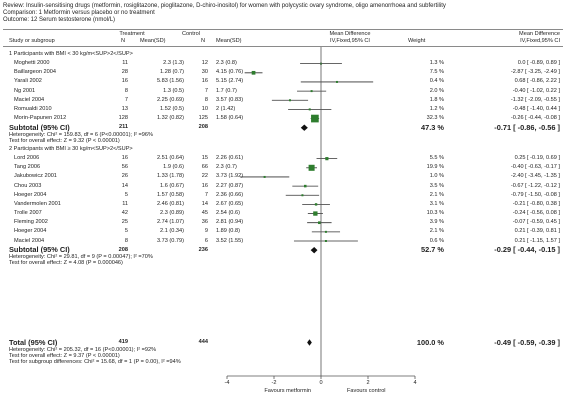 This screenshot has width=566, height=404. Describe the element at coordinates (203, 249) in the screenshot. I see `subtotal-control-n: 236` at that location.